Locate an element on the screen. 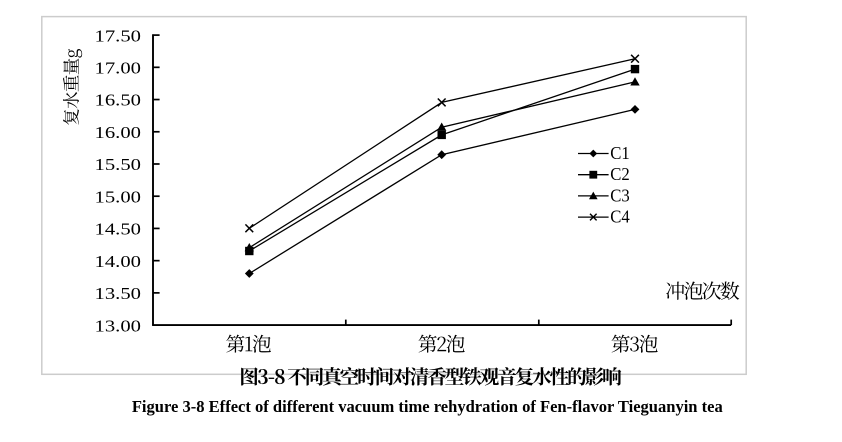 This screenshot has width=842, height=442. svg-text: 13.00 is located at coordinates (118, 325).